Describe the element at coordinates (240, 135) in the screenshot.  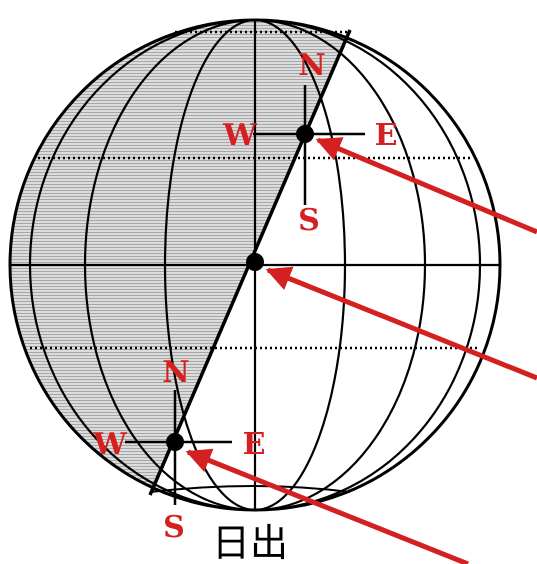
I see `compass-upper-west: W` at that location.